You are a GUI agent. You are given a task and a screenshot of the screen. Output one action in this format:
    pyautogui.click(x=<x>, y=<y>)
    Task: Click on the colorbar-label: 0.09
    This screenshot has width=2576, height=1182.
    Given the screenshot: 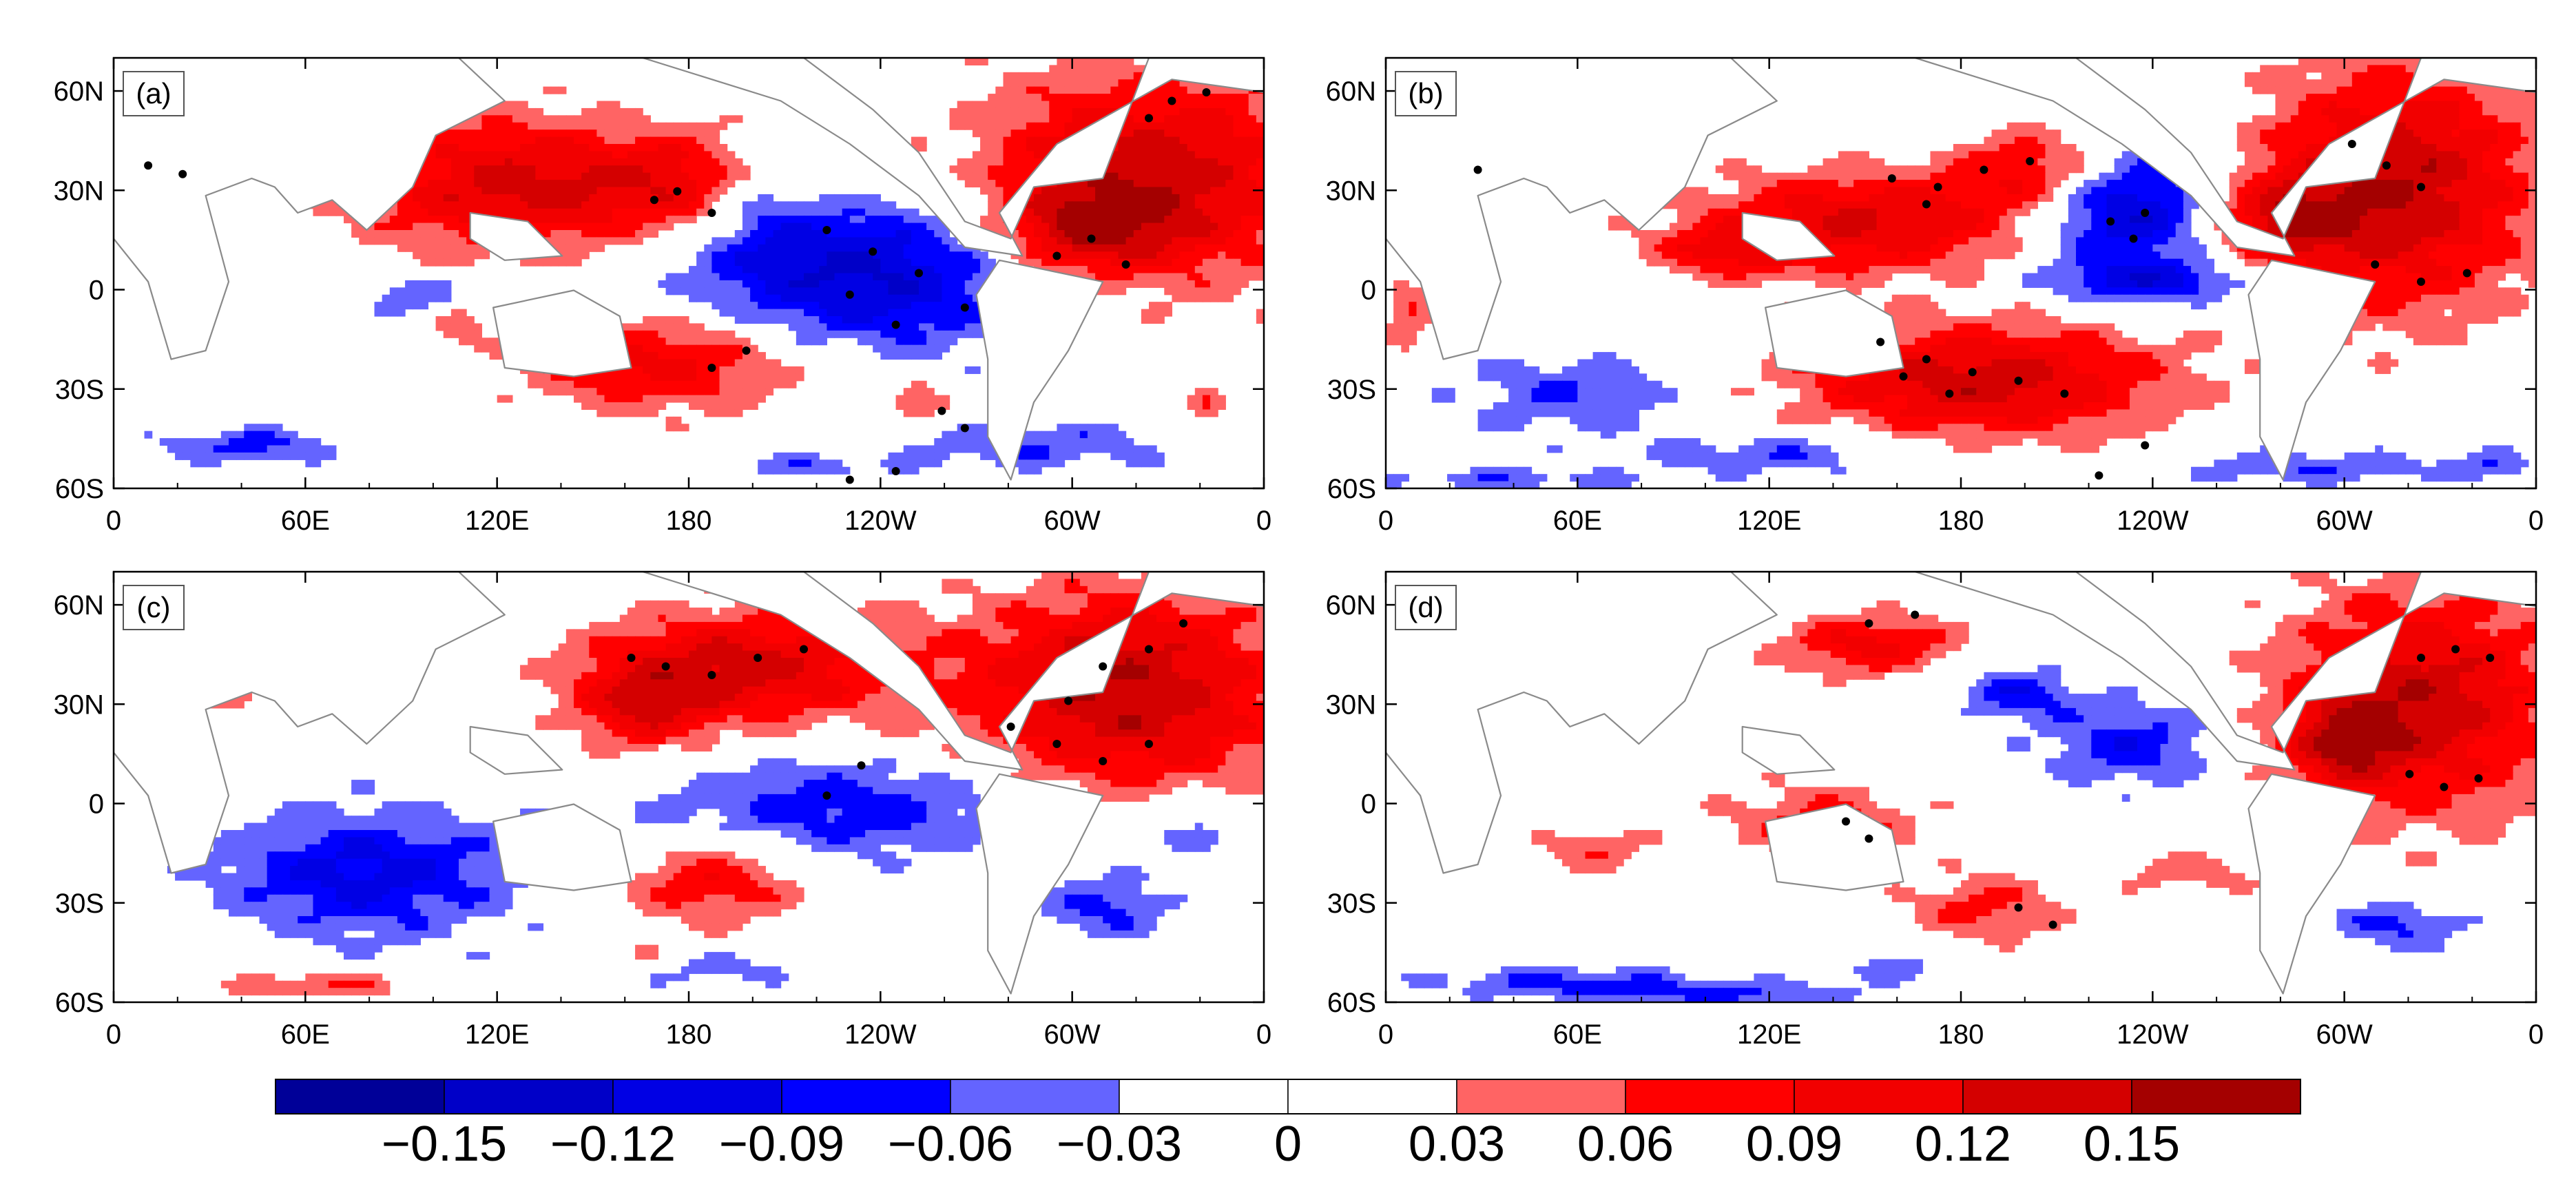 What is the action you would take?
    pyautogui.click(x=1794, y=1144)
    